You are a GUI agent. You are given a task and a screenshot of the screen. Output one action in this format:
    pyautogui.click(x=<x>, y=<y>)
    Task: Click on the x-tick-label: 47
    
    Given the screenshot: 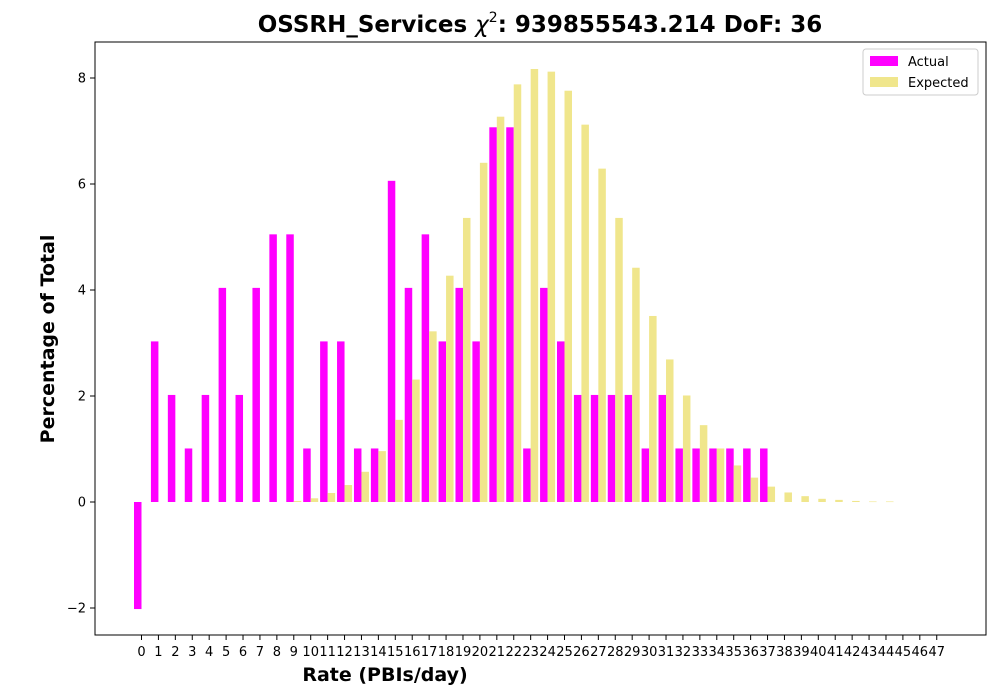 What is the action you would take?
    pyautogui.click(x=936, y=652)
    